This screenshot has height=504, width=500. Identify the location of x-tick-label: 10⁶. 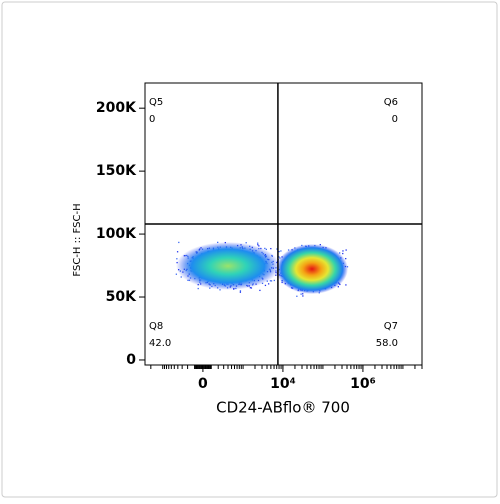
(363, 384).